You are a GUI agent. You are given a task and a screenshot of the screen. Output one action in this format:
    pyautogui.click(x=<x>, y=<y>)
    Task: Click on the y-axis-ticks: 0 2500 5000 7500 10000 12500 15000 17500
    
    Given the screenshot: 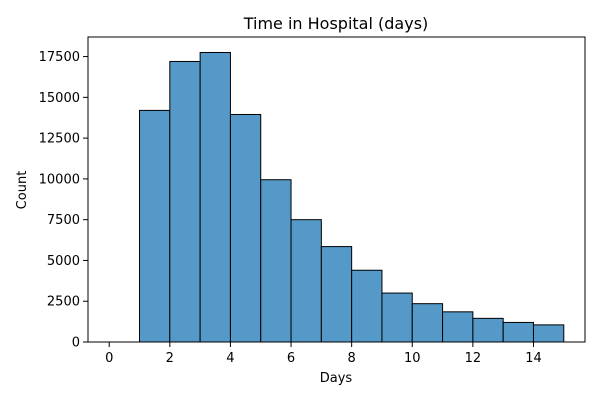 What is the action you would take?
    pyautogui.click(x=63, y=200)
    